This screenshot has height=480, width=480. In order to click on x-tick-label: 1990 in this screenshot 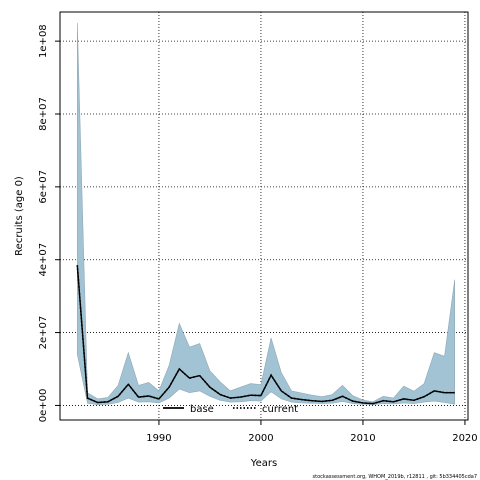, I will do `click(158, 438)`.